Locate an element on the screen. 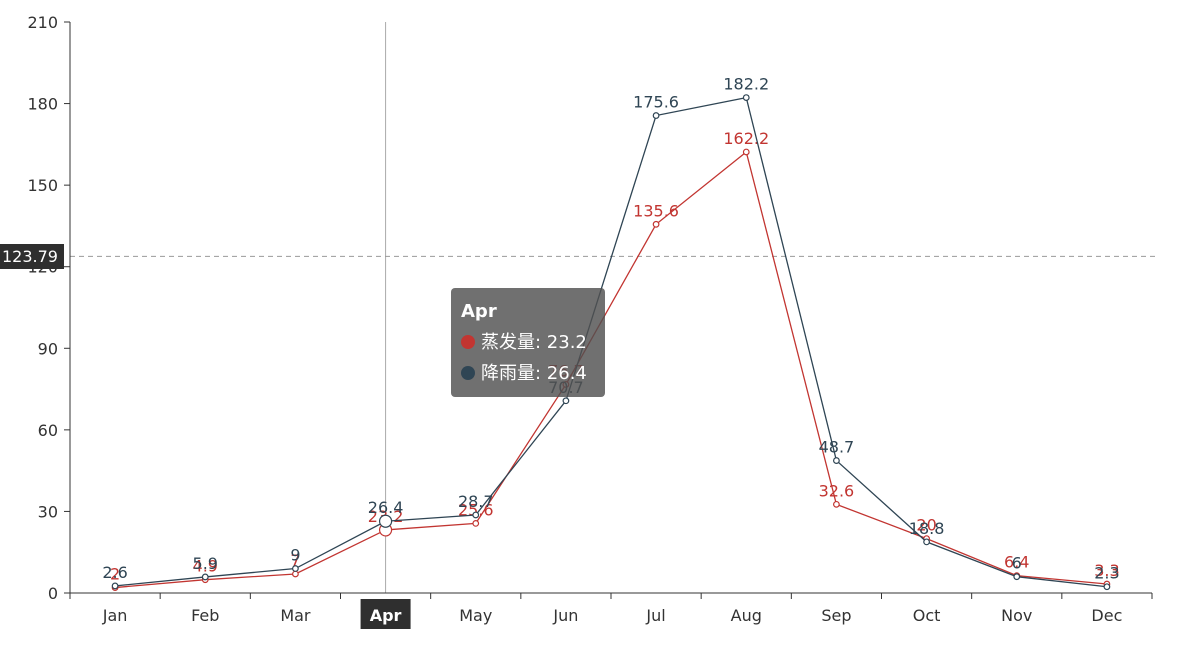 The width and height of the screenshot is (1197, 660). data-label: 20 is located at coordinates (926, 525).